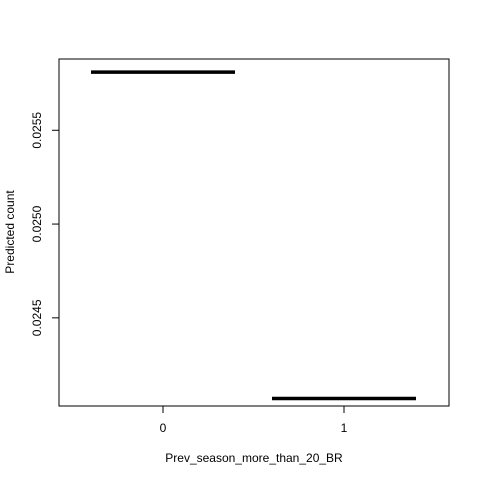 The image size is (480, 480). Describe the element at coordinates (163, 428) in the screenshot. I see `x-tick-label: 0` at that location.